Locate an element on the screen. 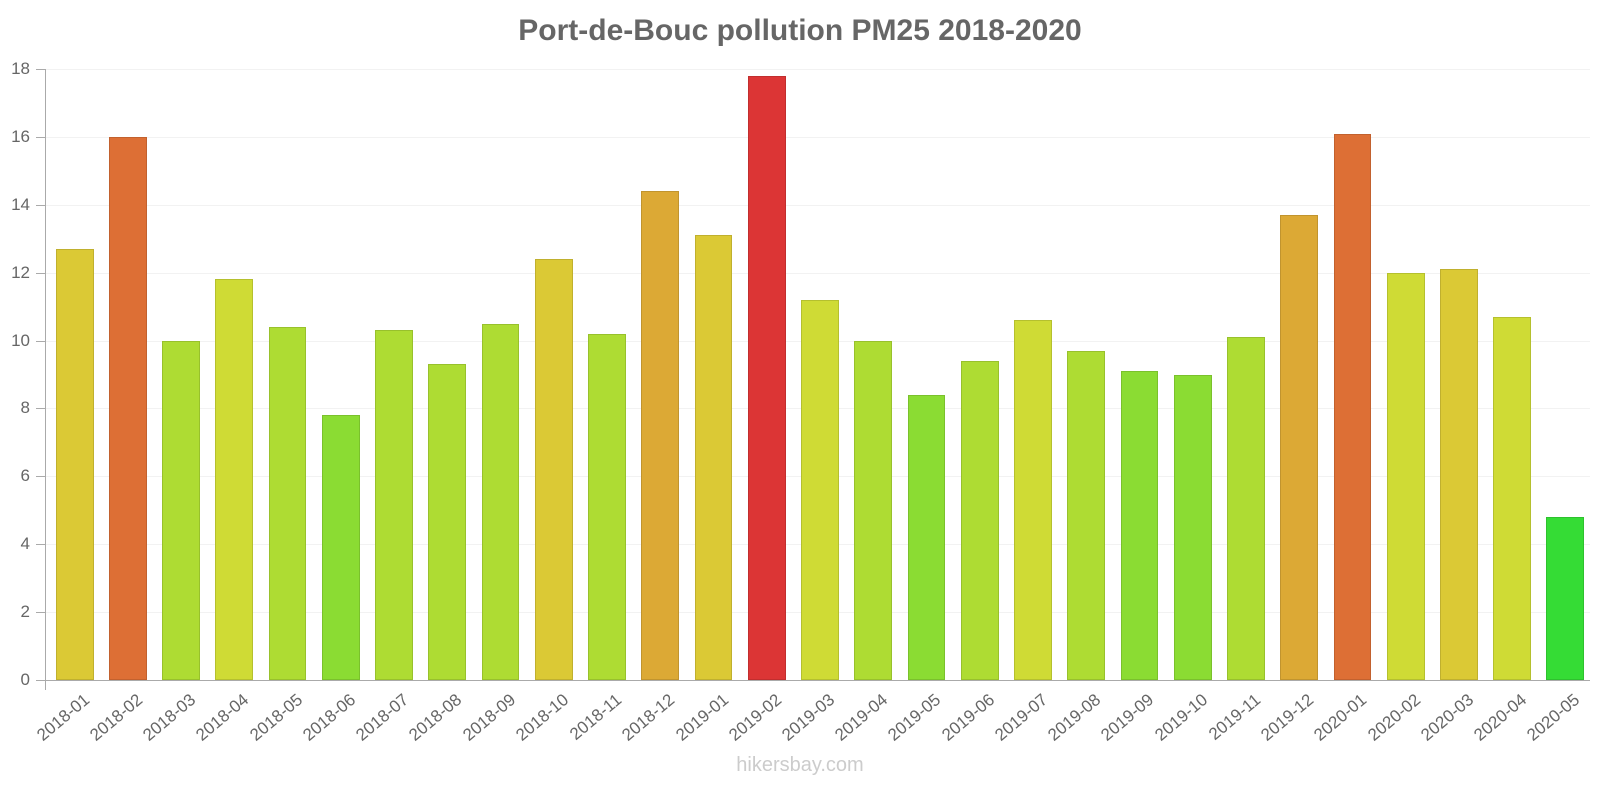  y-tick-label: 6 is located at coordinates (25, 476).